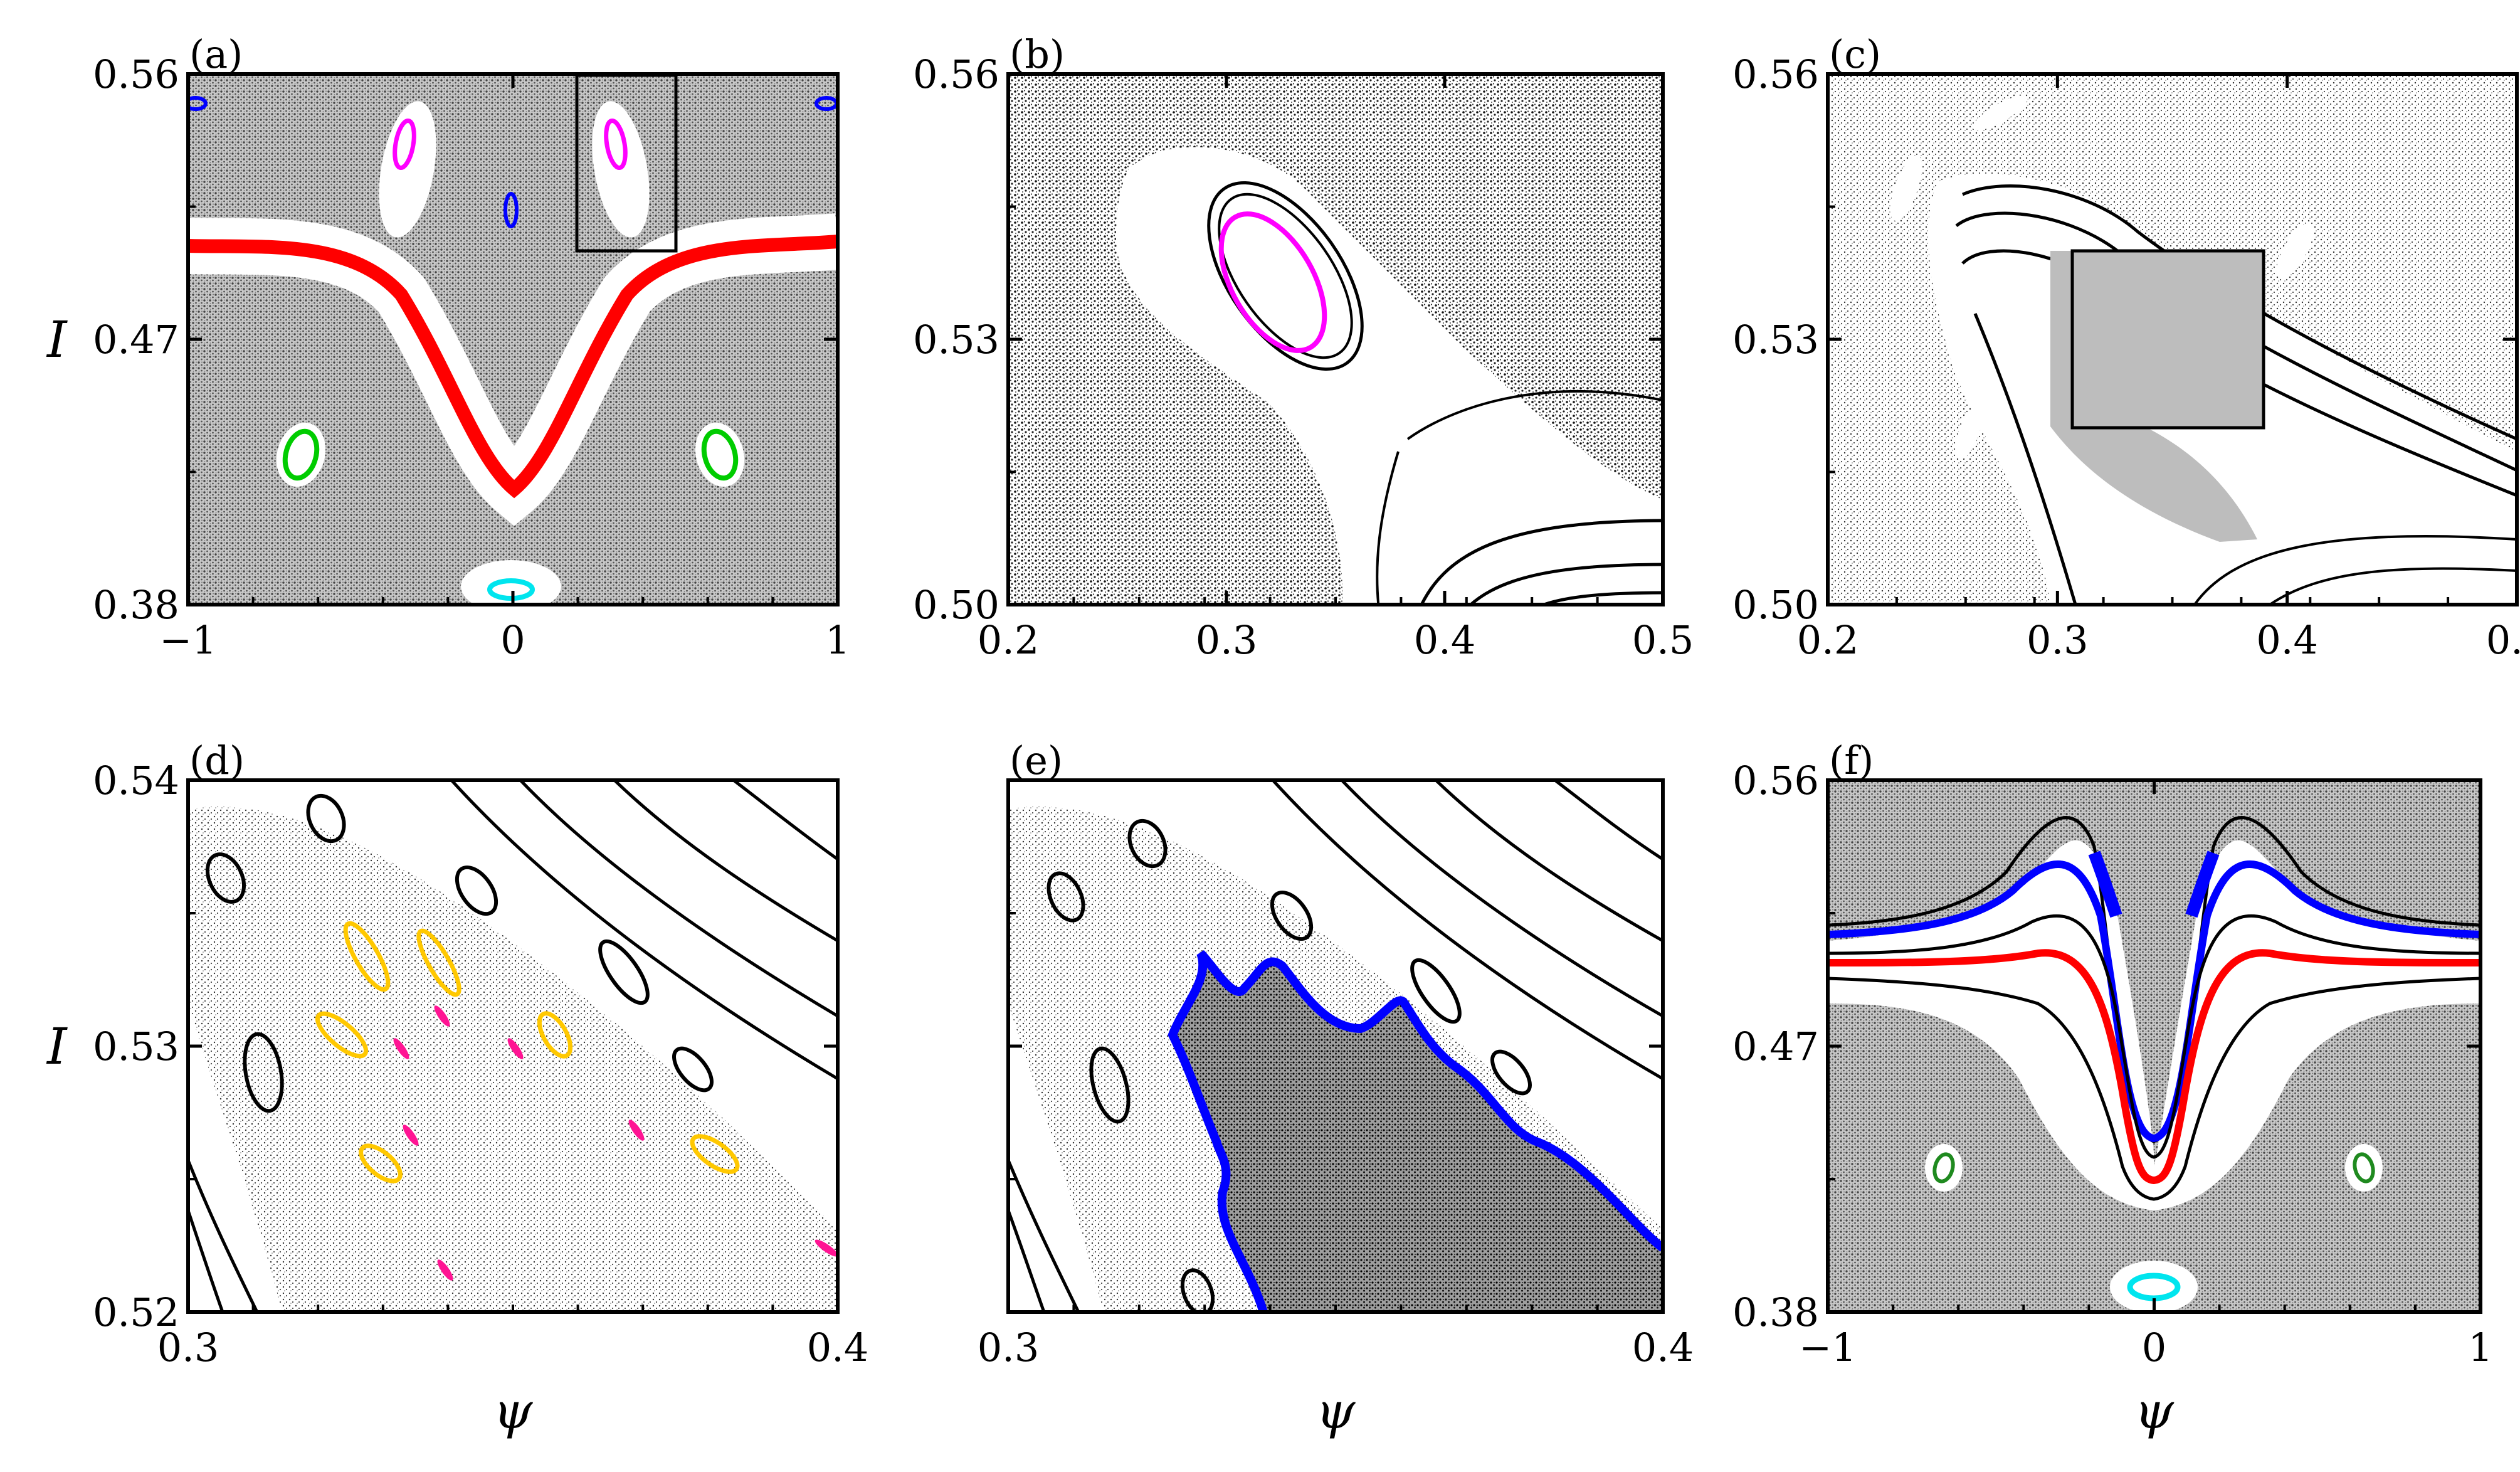 This screenshot has width=2520, height=1472. What do you see at coordinates (720, 454) in the screenshot?
I see `green-orbit-right` at bounding box center [720, 454].